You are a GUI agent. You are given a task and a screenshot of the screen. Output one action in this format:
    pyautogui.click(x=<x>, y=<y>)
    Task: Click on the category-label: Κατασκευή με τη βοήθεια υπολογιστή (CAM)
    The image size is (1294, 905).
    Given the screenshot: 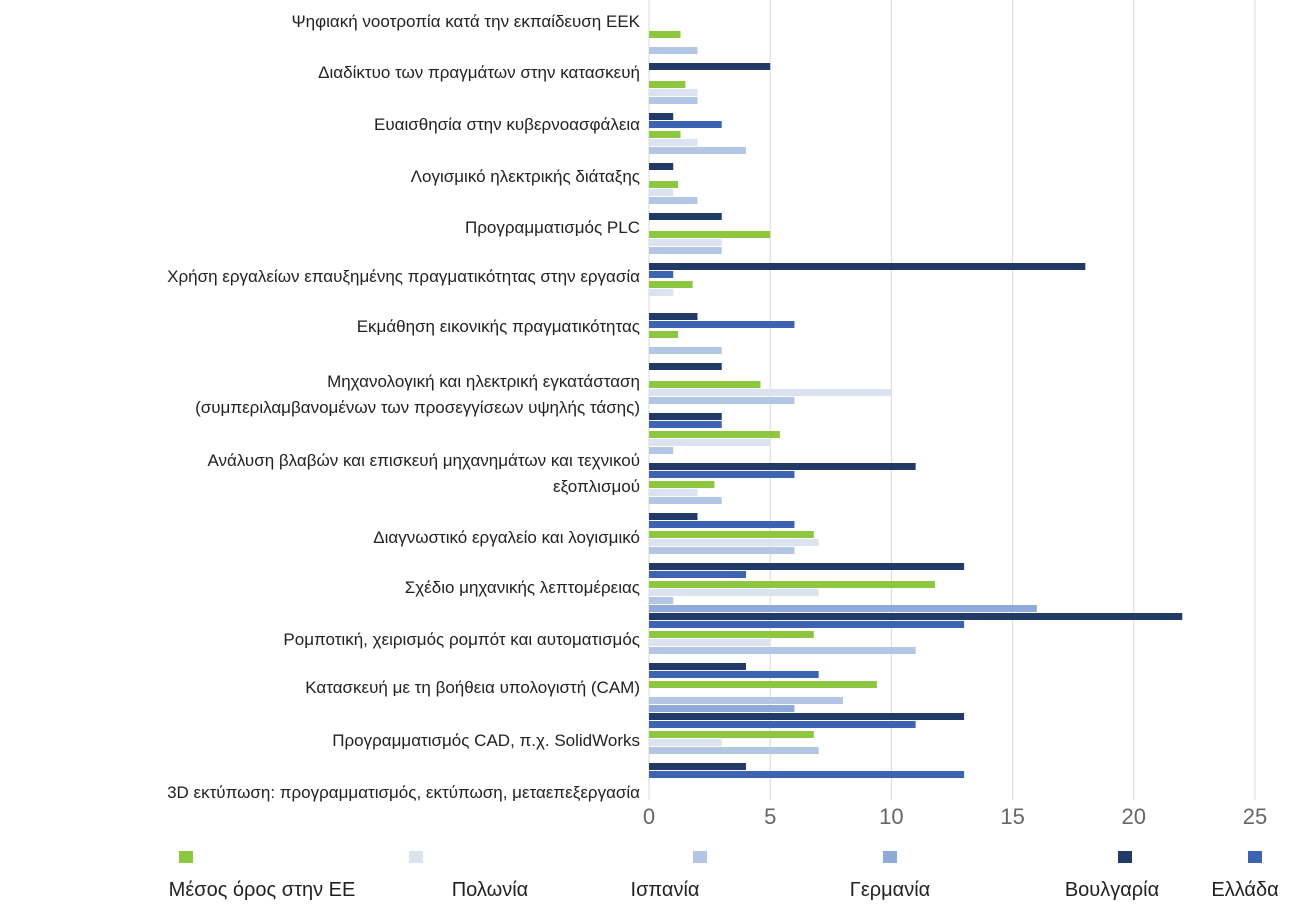 What is the action you would take?
    pyautogui.click(x=472, y=687)
    